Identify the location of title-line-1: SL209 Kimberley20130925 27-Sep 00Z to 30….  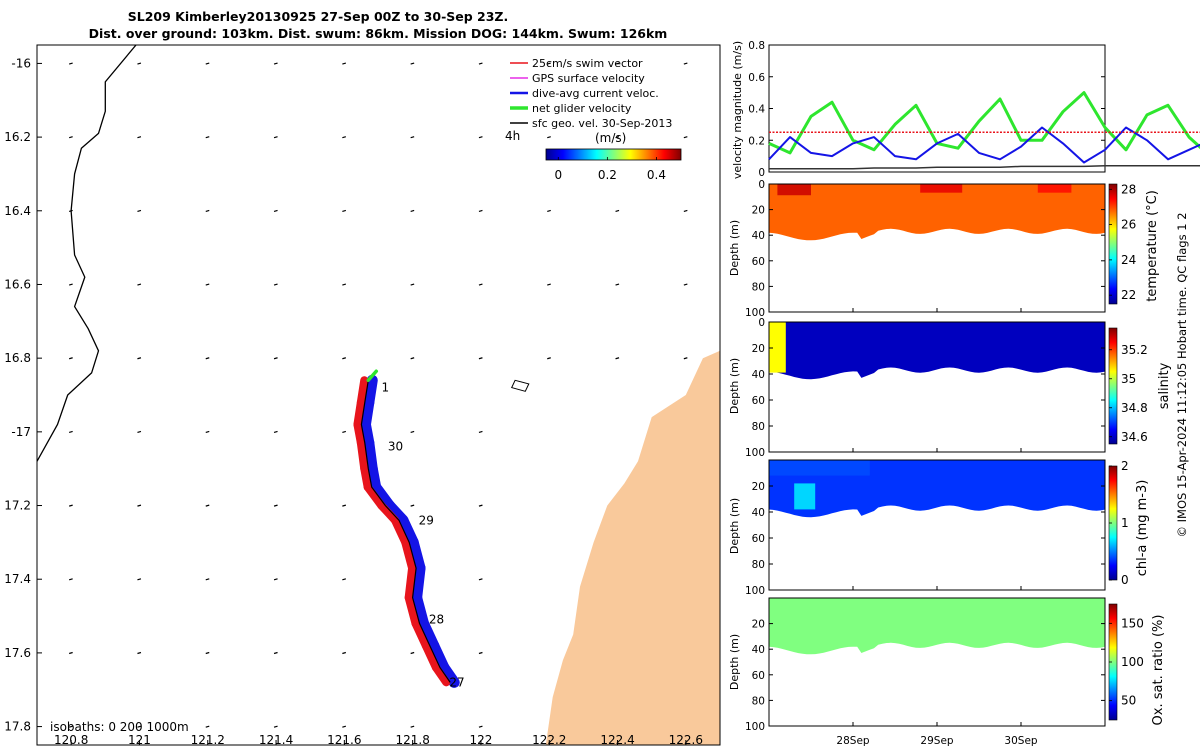
(318, 16).